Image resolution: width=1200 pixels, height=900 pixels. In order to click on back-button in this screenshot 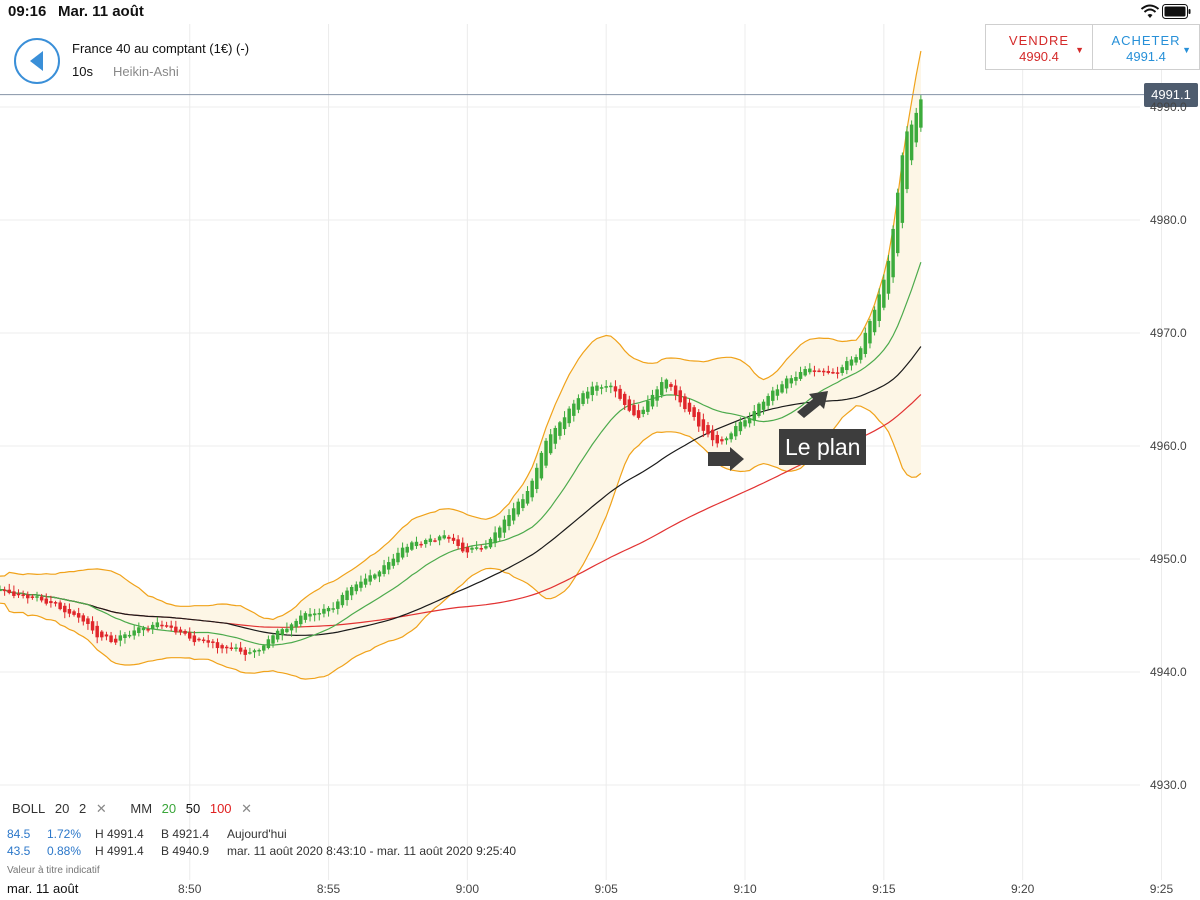, I will do `click(37, 61)`.